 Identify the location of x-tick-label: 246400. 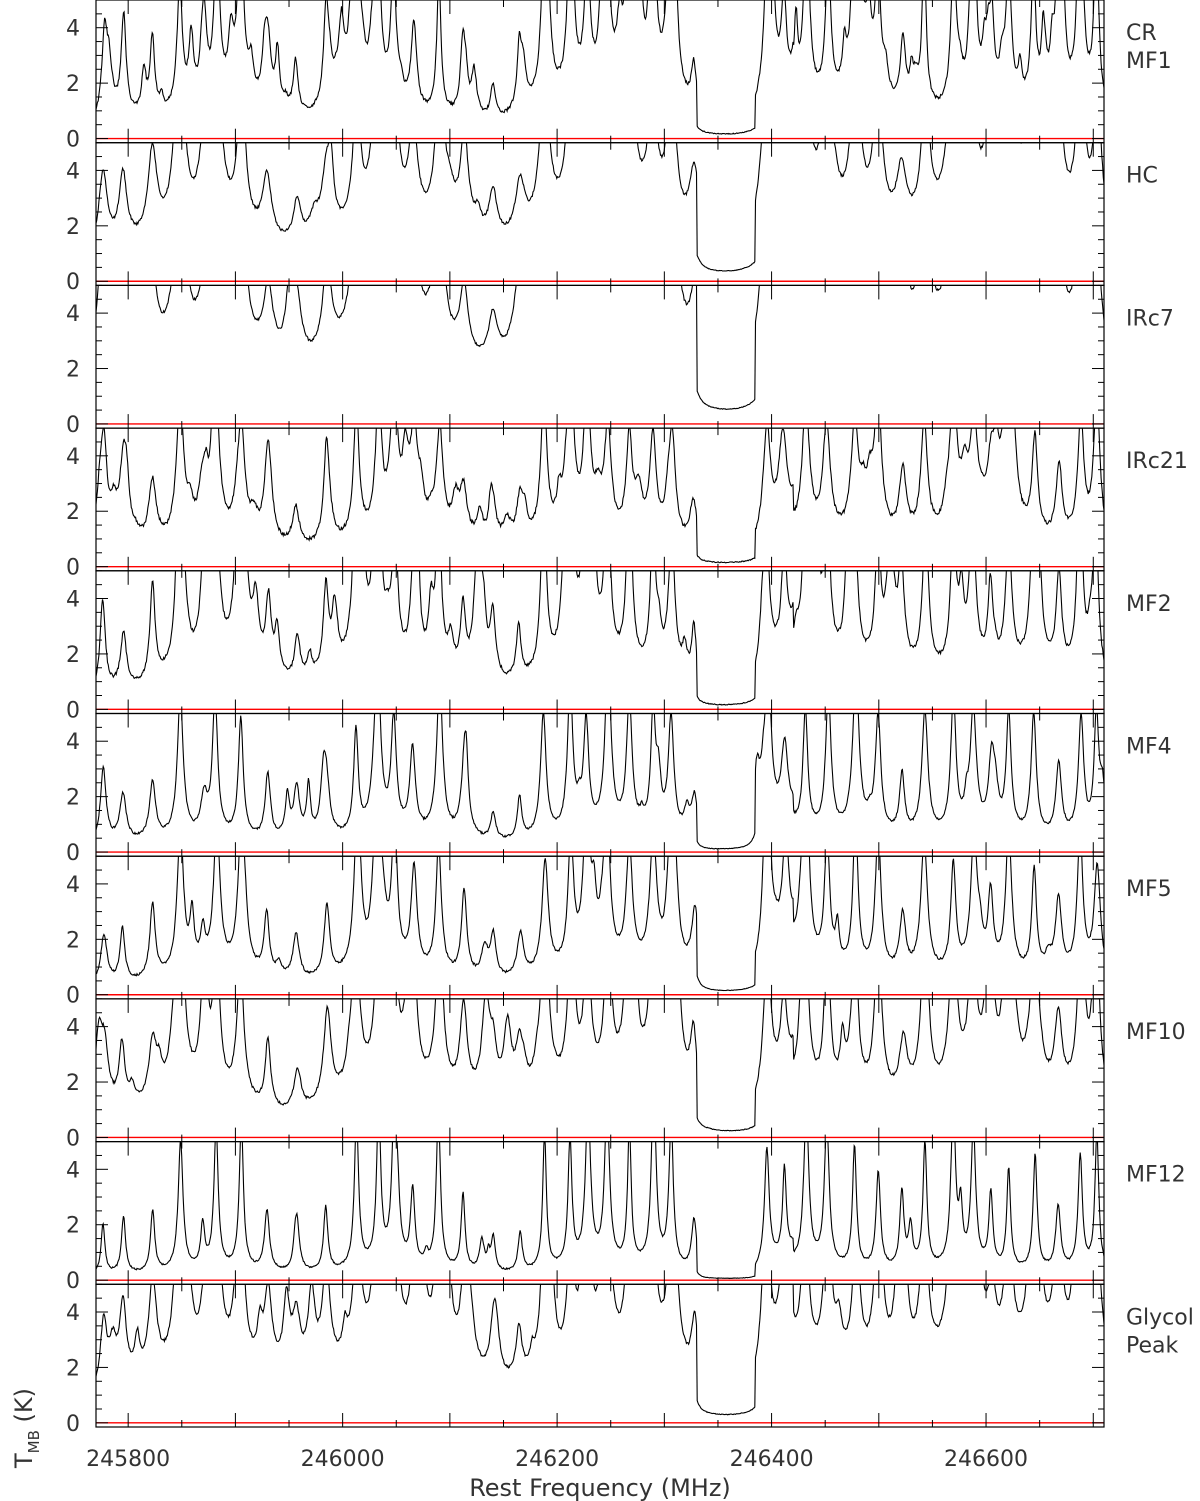
(772, 1459).